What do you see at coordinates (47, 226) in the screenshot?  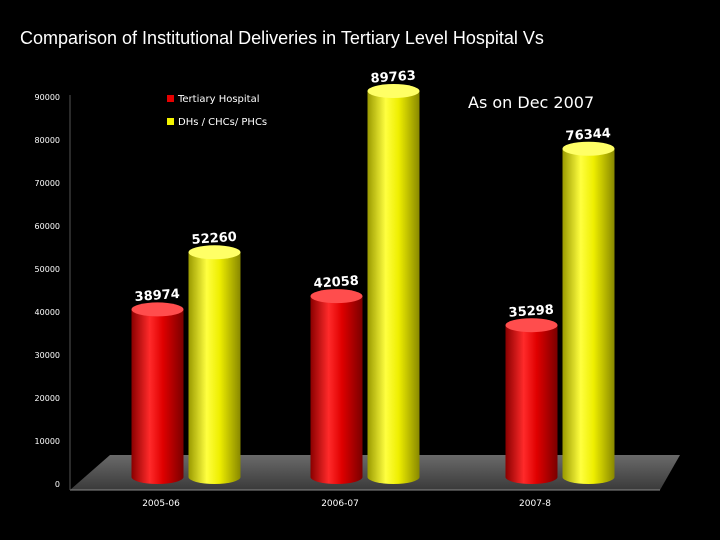 I see `y-tick-label: 60000` at bounding box center [47, 226].